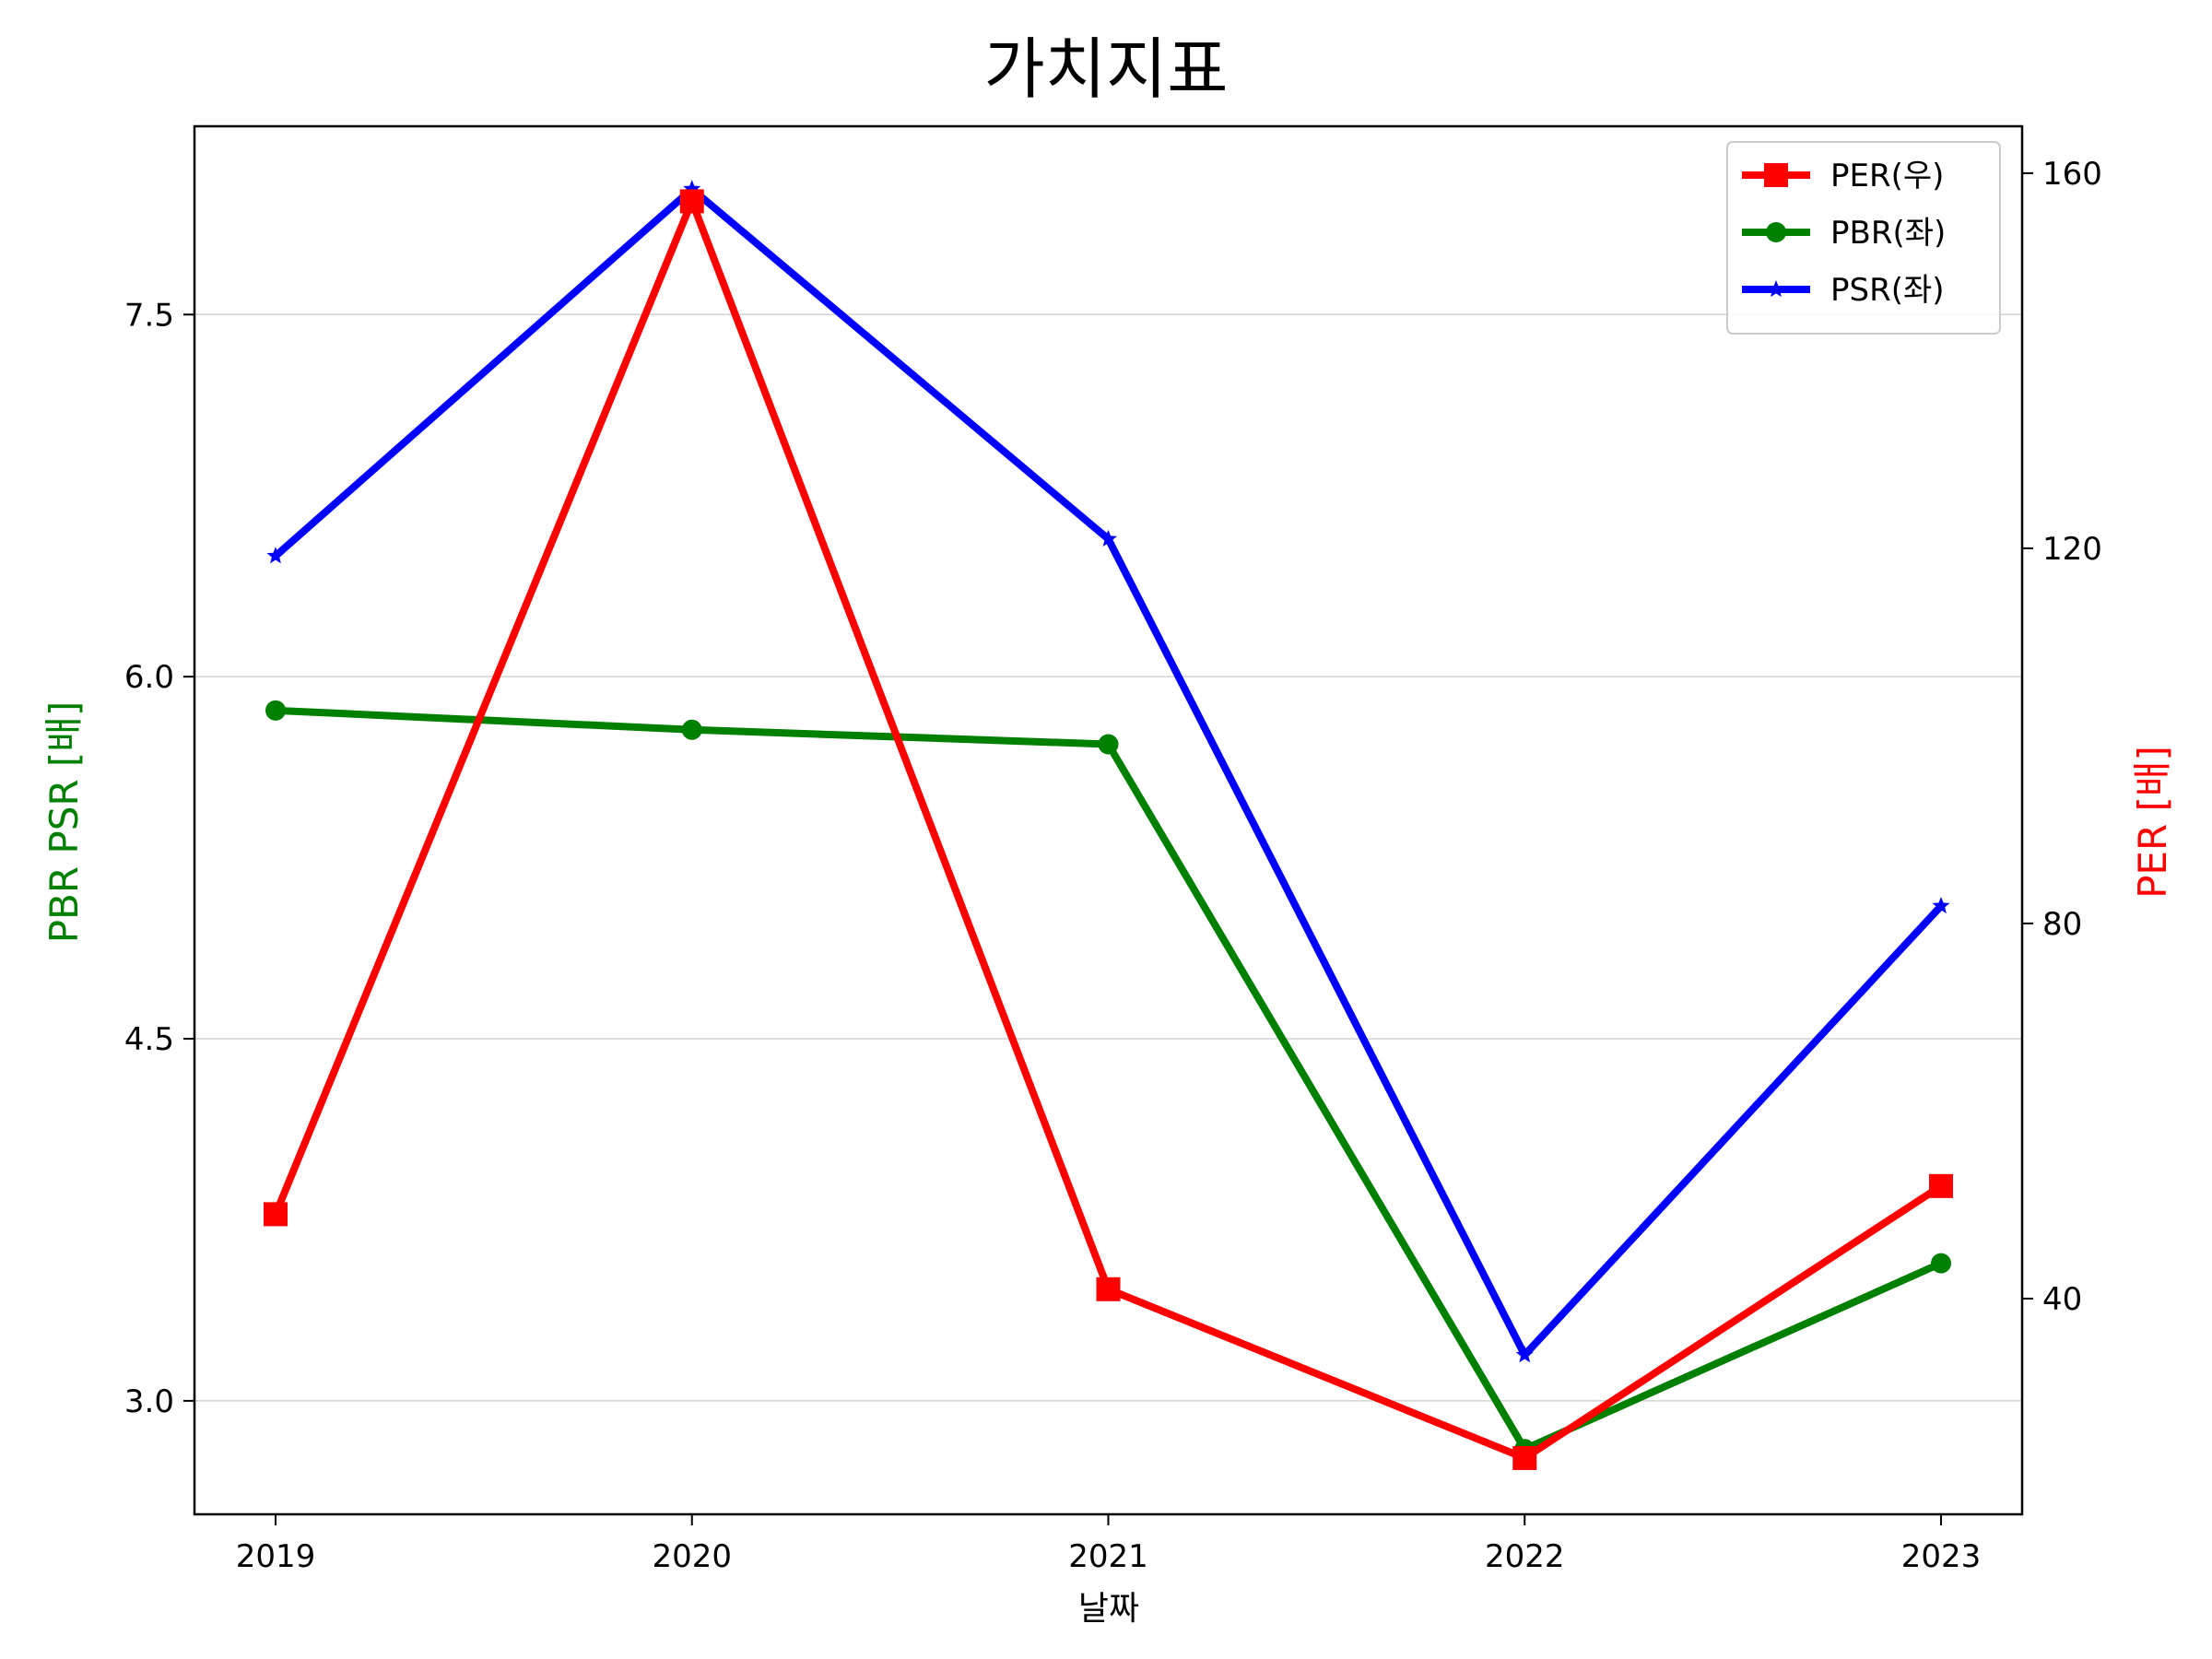 The height and width of the screenshot is (1659, 2212). I want to click on x-axis: 2019 2020 2021 2022 2023, so click(1109, 1544).